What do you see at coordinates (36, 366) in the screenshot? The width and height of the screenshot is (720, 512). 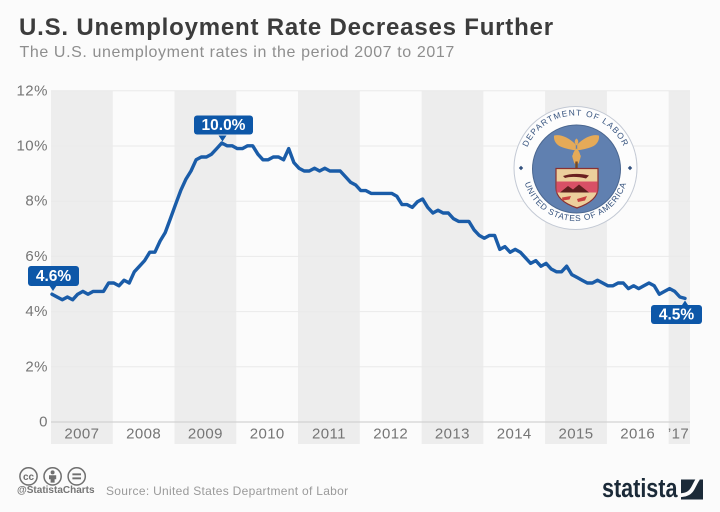 I see `svg-text: 2%` at bounding box center [36, 366].